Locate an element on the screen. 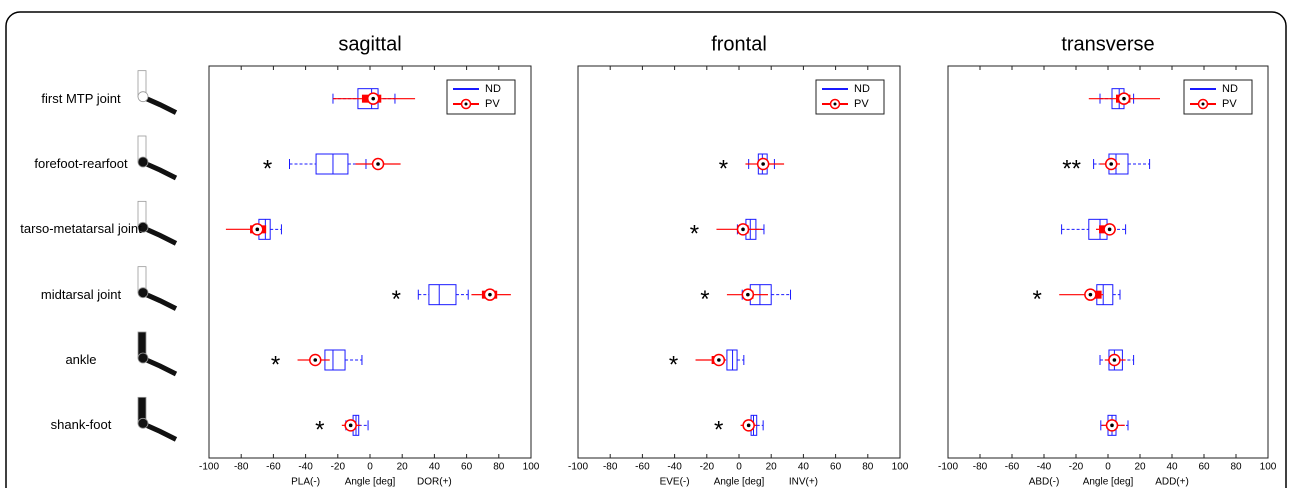 Image resolution: width=1292 pixels, height=488 pixels. x-axis-label-left: PLA(-) is located at coordinates (305, 482).